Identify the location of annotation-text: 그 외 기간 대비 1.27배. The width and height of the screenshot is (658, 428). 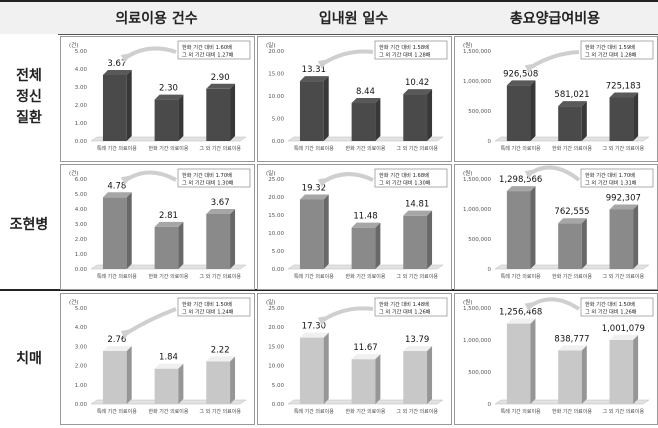
(208, 55).